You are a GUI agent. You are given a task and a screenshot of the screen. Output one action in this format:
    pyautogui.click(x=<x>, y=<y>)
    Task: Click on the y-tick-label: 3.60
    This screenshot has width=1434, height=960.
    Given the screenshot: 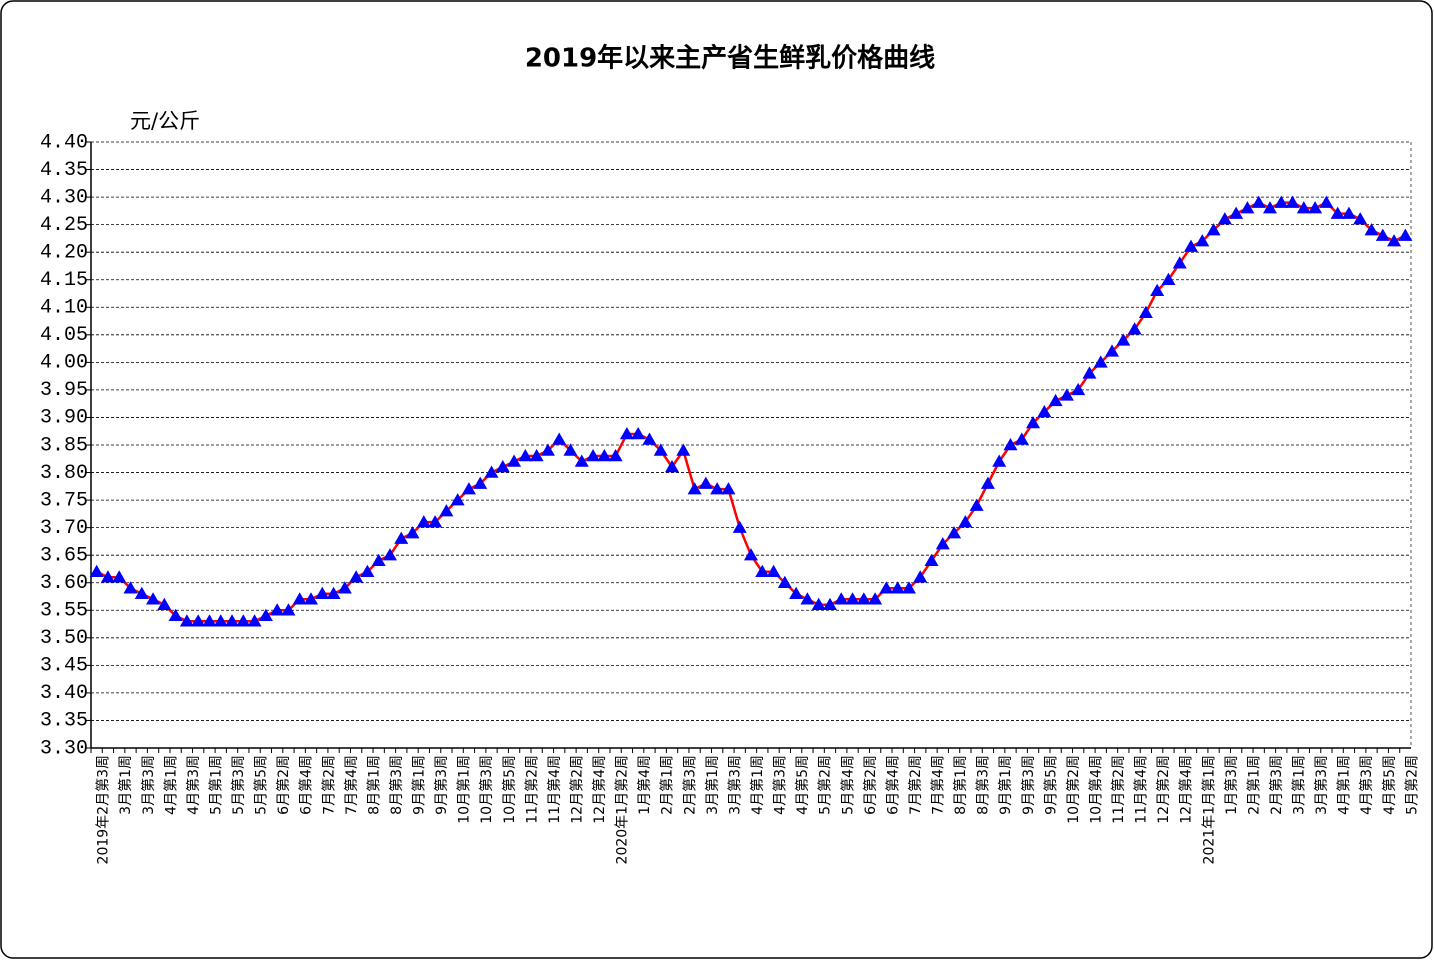 What is the action you would take?
    pyautogui.click(x=64, y=583)
    